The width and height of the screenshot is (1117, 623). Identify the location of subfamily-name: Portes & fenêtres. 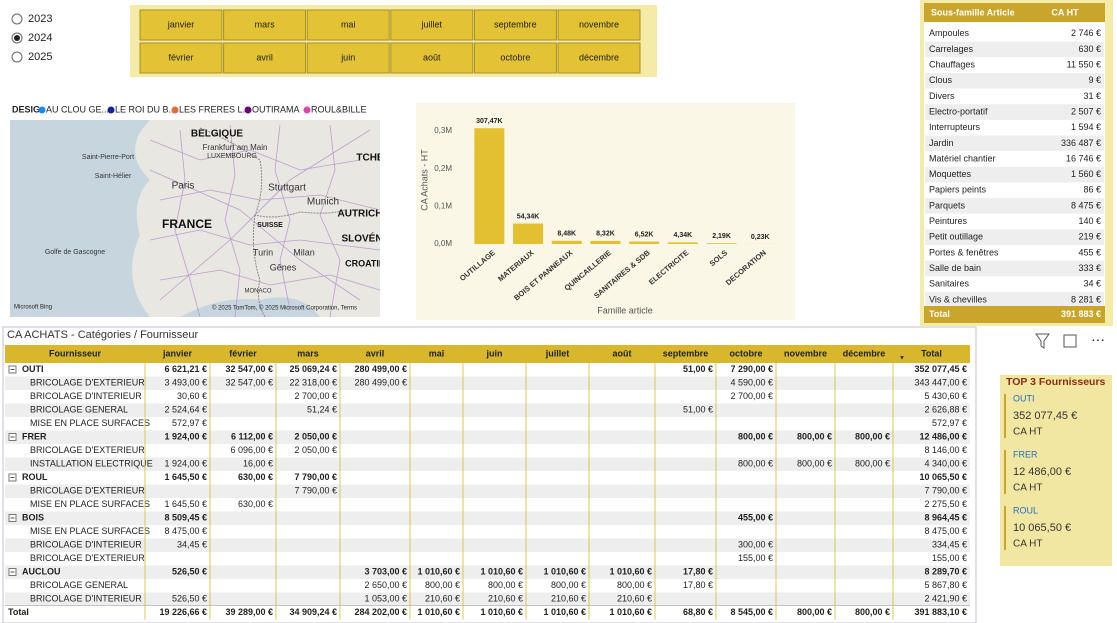
(964, 252).